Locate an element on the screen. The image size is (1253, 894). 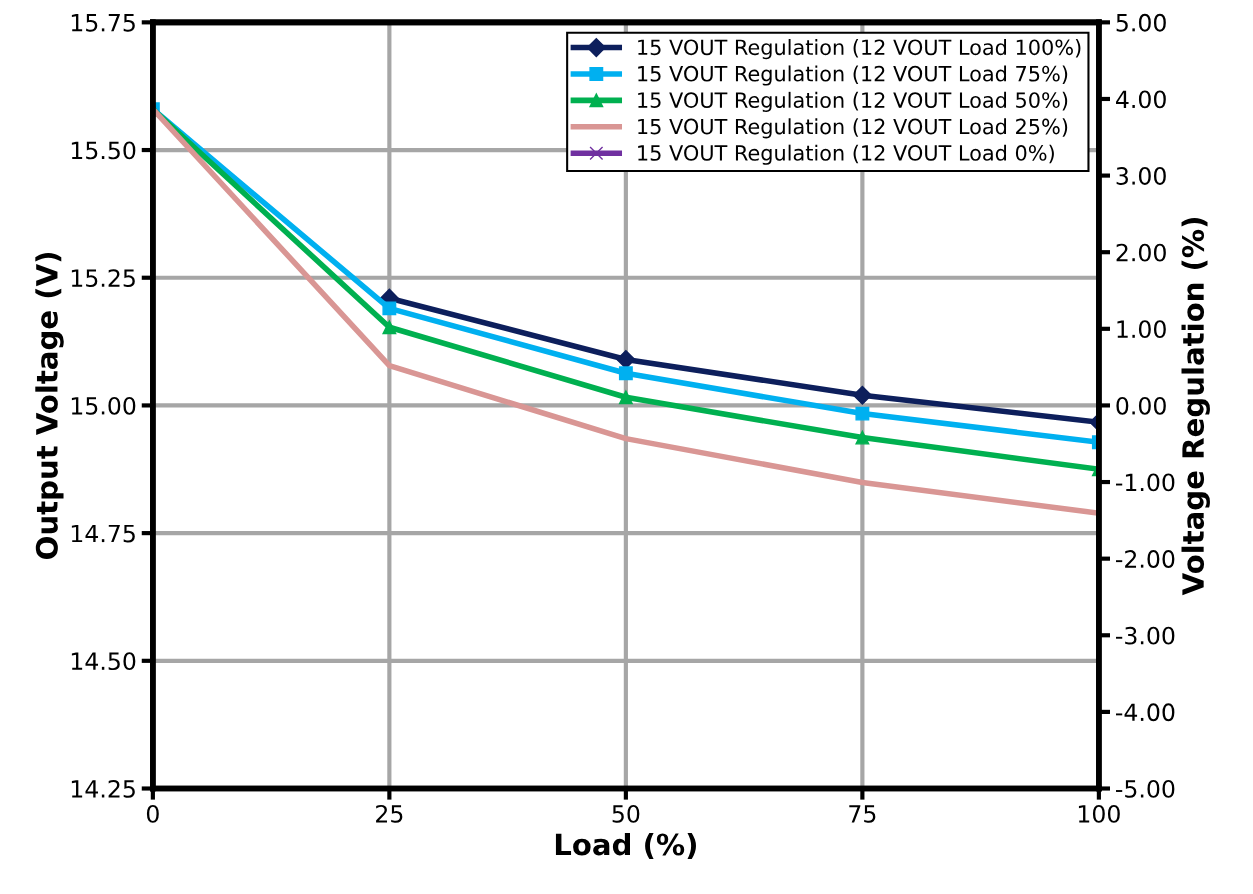
y2-tick-label: -2.00 is located at coordinates (1145, 559).